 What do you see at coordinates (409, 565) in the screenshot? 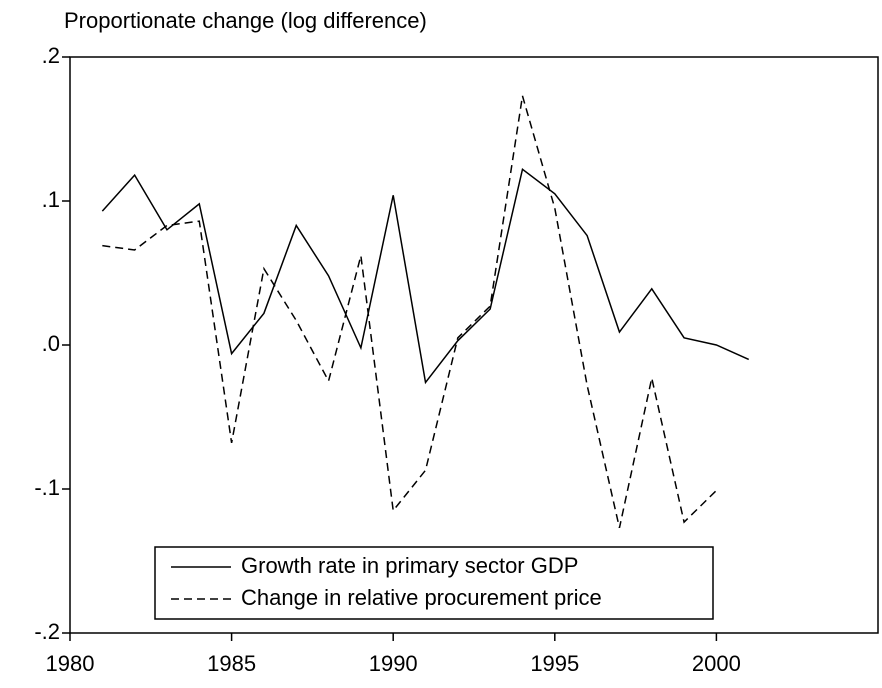
I see `legend-label: Growth rate in primary sector GDP` at bounding box center [409, 565].